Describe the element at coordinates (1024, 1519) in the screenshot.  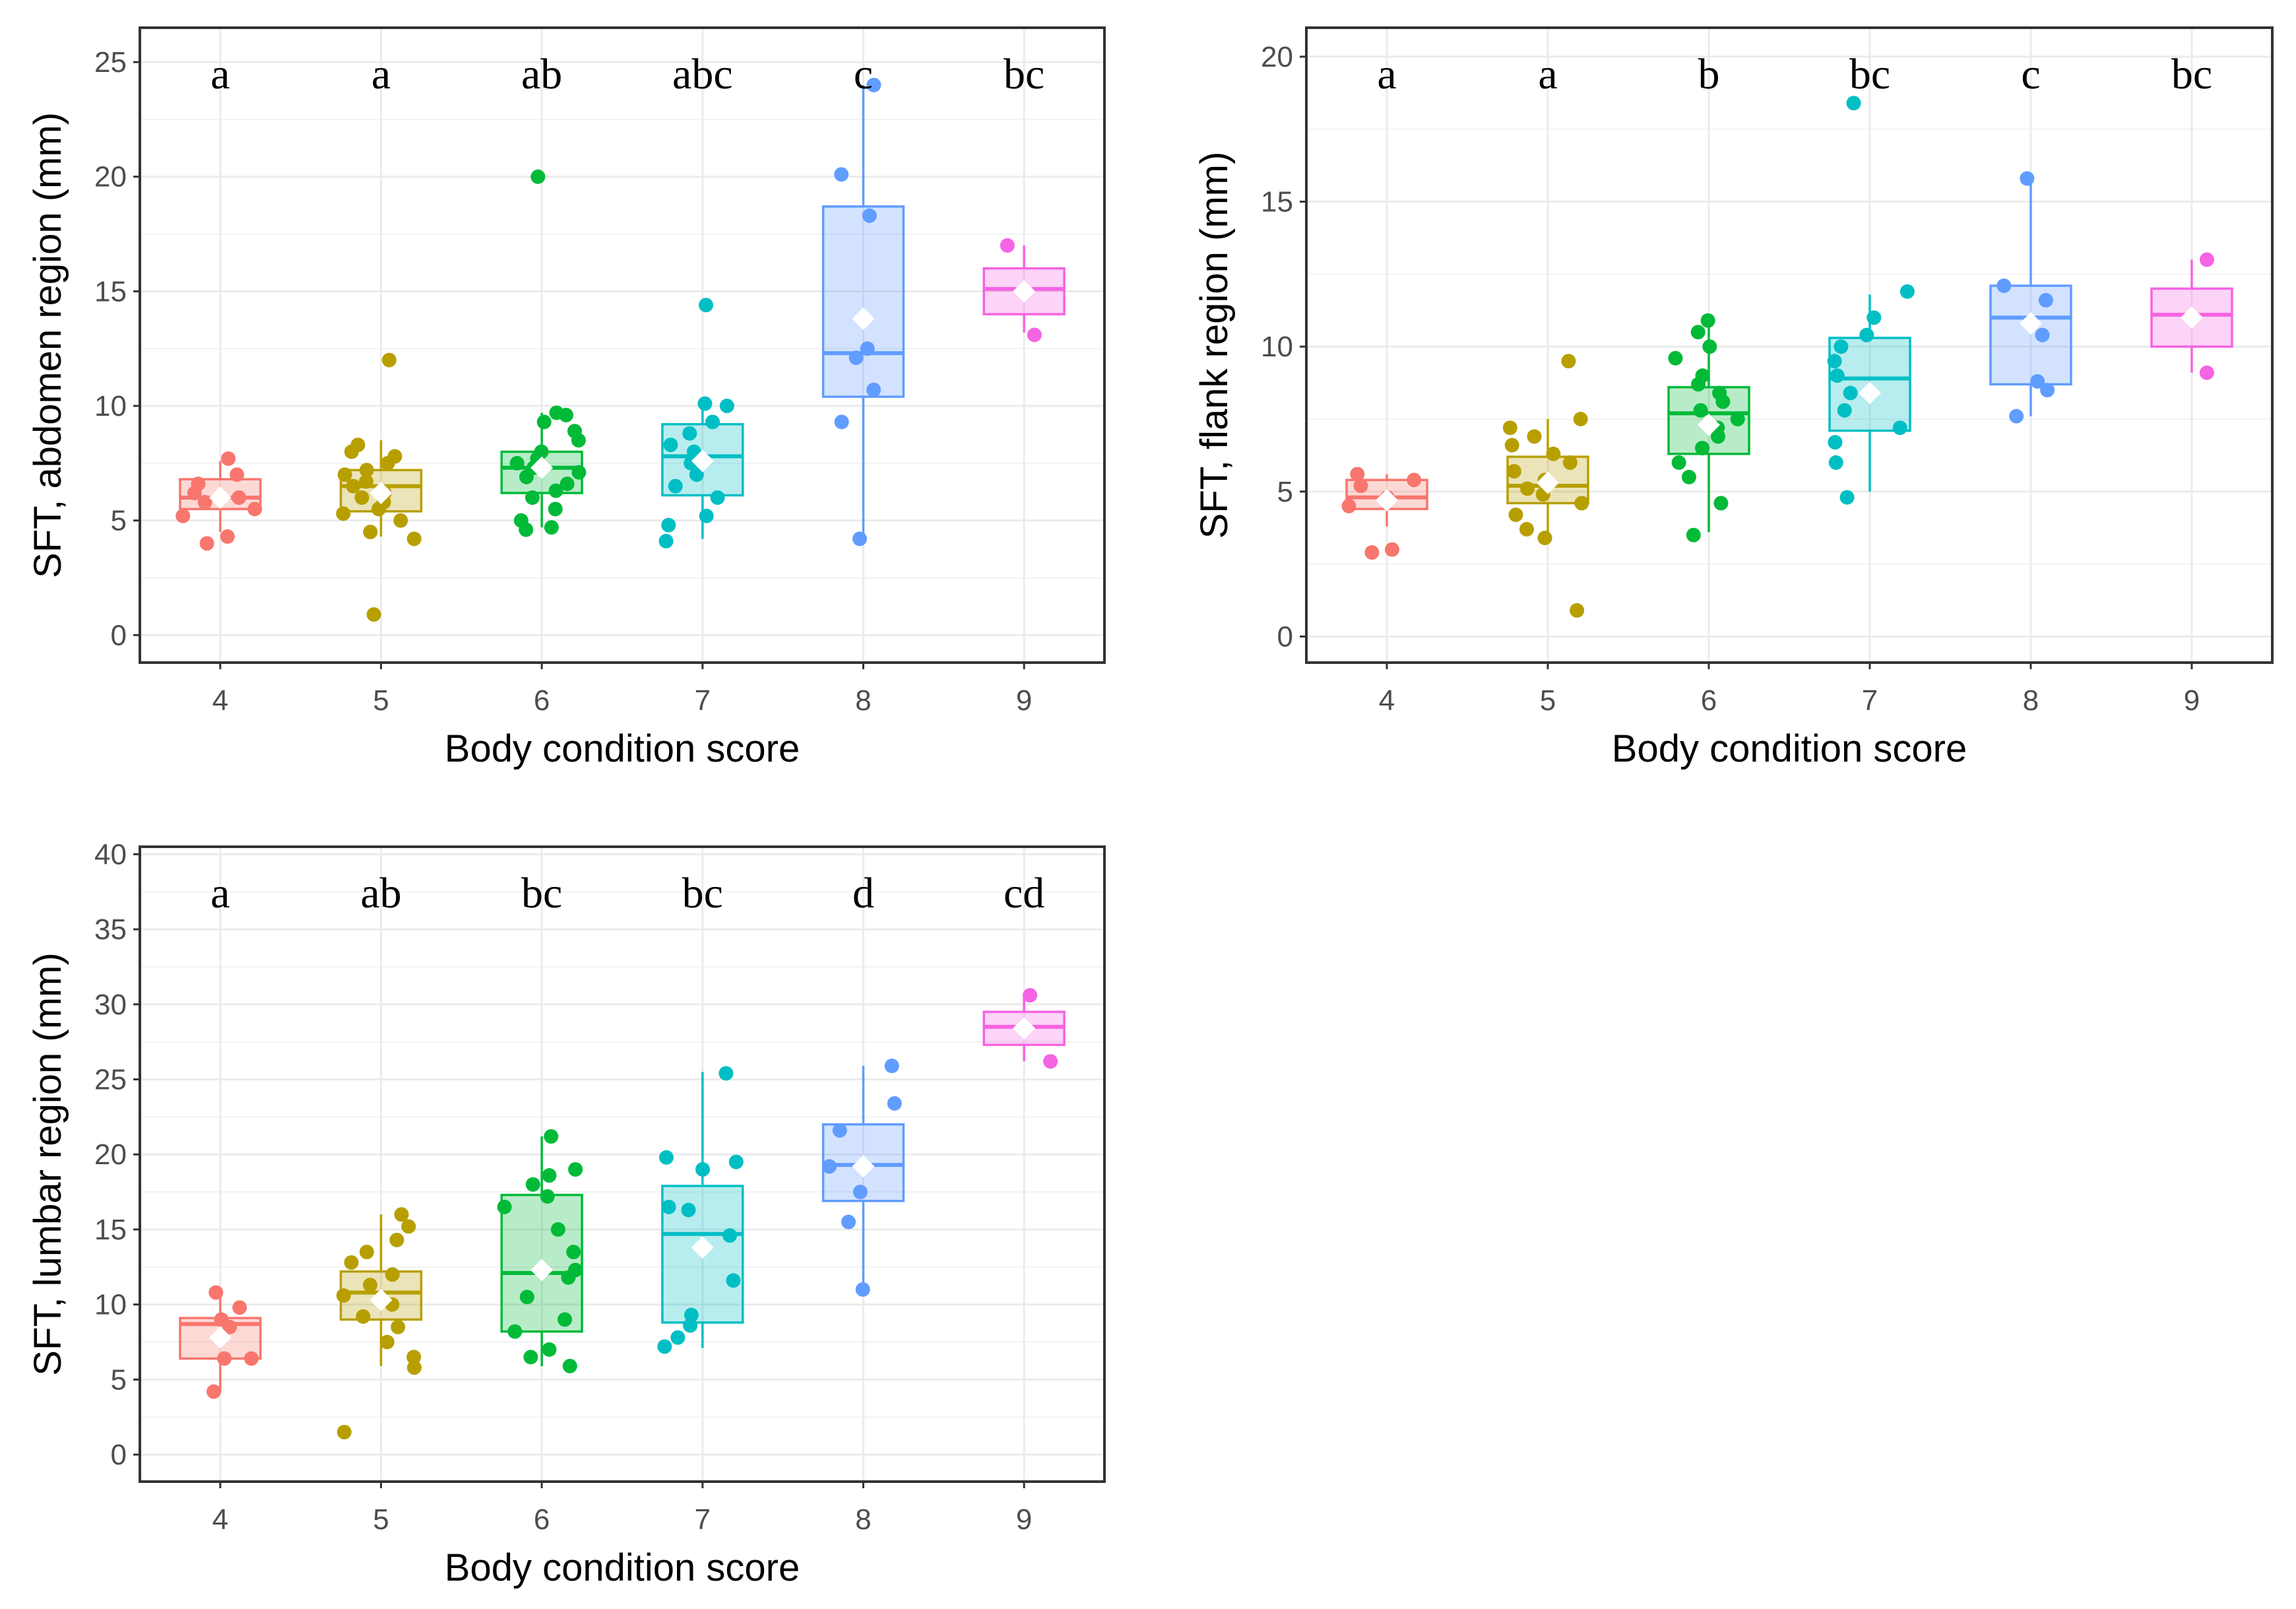
I see `x-tick-label: 9` at that location.